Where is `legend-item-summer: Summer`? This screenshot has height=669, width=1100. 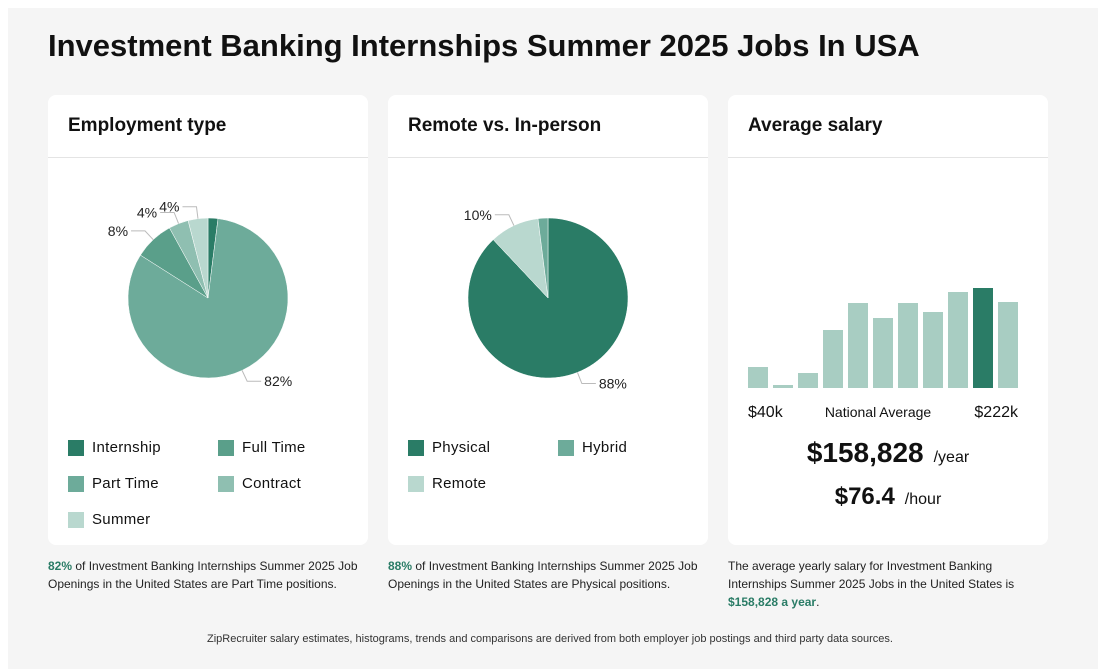
legend-item-summer: Summer is located at coordinates (109, 519).